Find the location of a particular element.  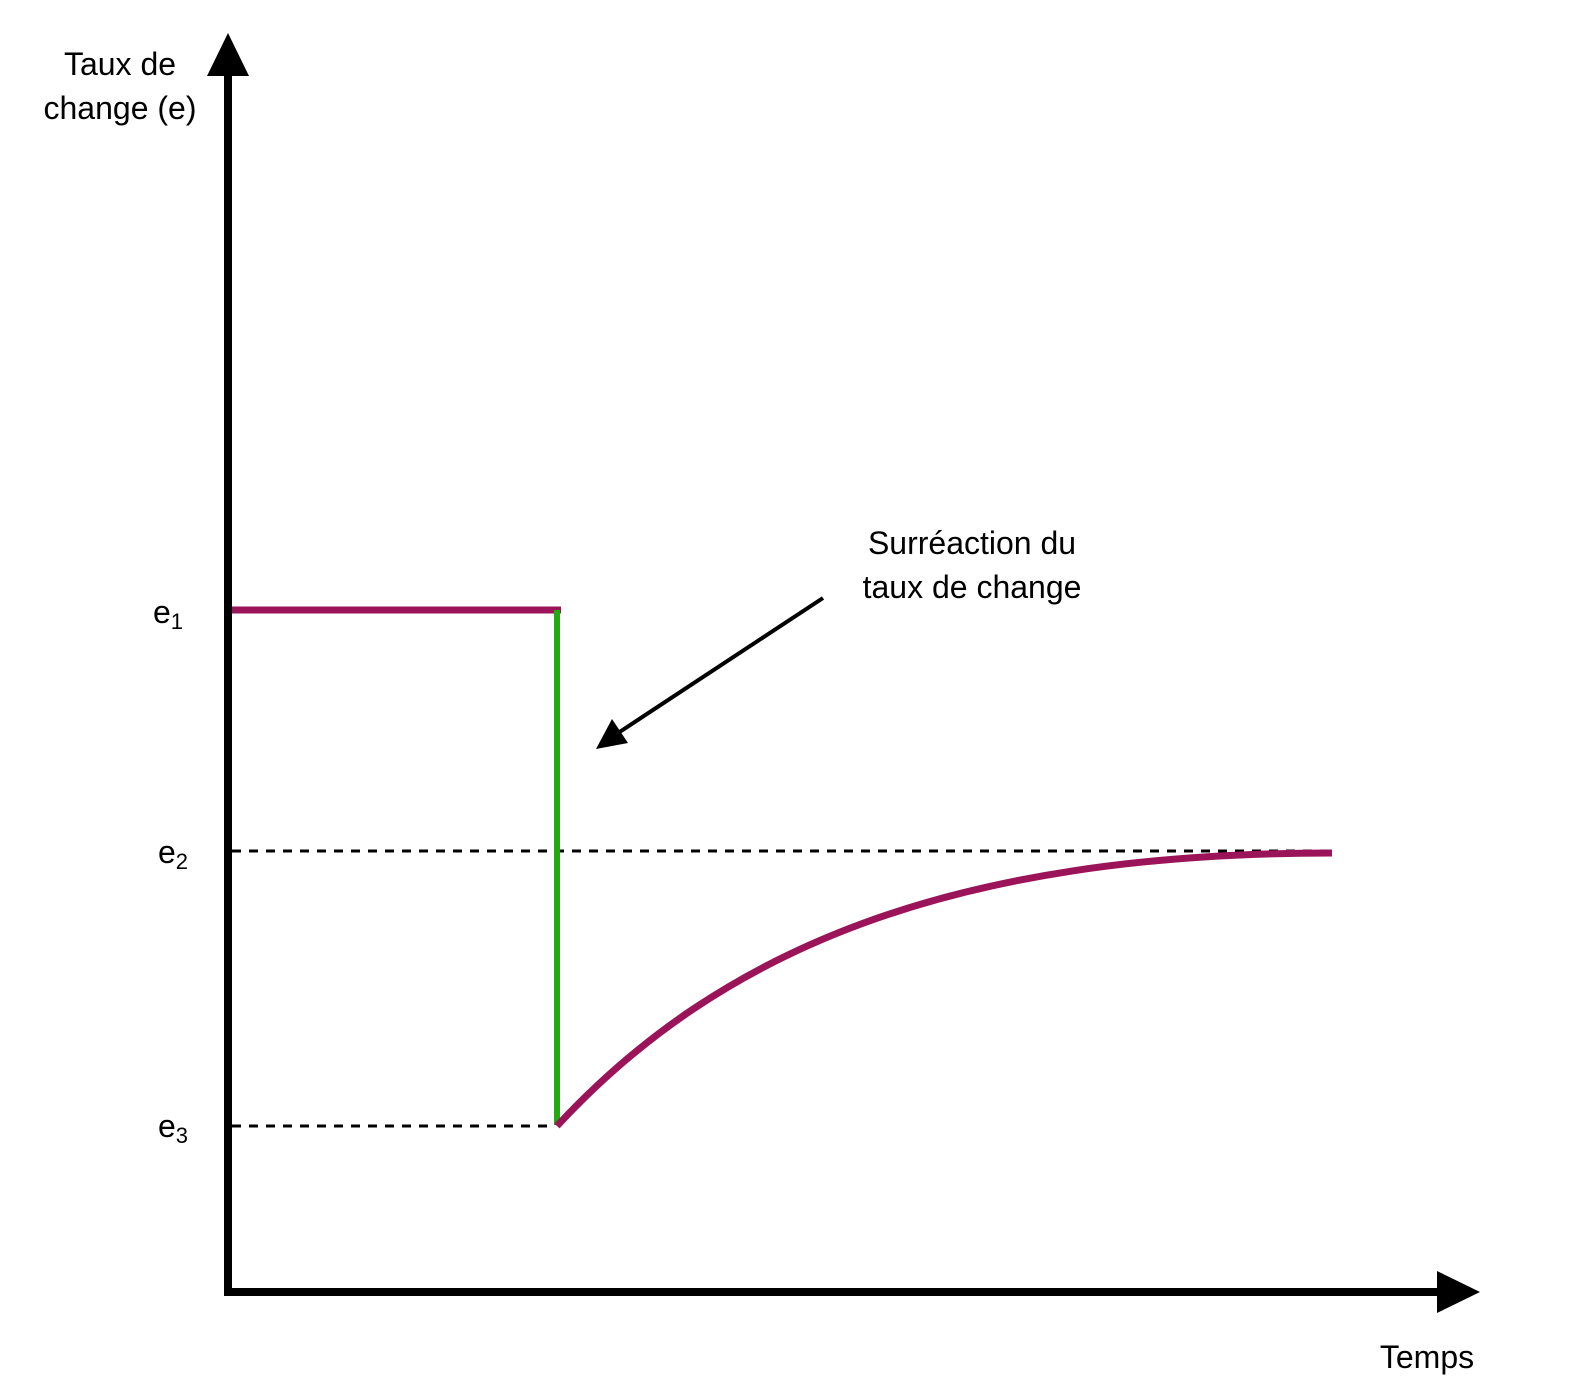

annotation-arrow-line is located at coordinates (719, 666).